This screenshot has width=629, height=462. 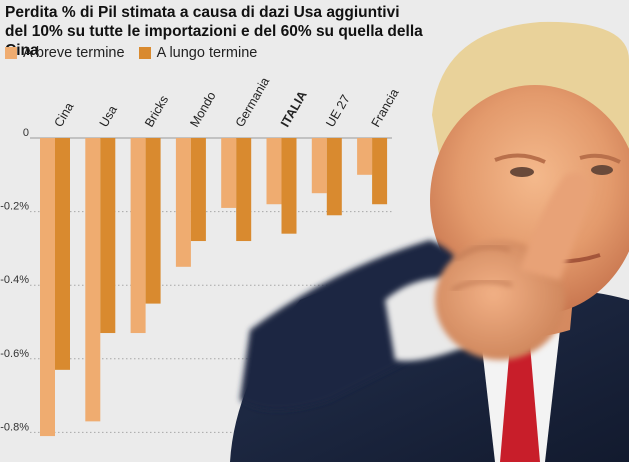 What do you see at coordinates (14, 207) in the screenshot?
I see `y-tick-label: -0.2%` at bounding box center [14, 207].